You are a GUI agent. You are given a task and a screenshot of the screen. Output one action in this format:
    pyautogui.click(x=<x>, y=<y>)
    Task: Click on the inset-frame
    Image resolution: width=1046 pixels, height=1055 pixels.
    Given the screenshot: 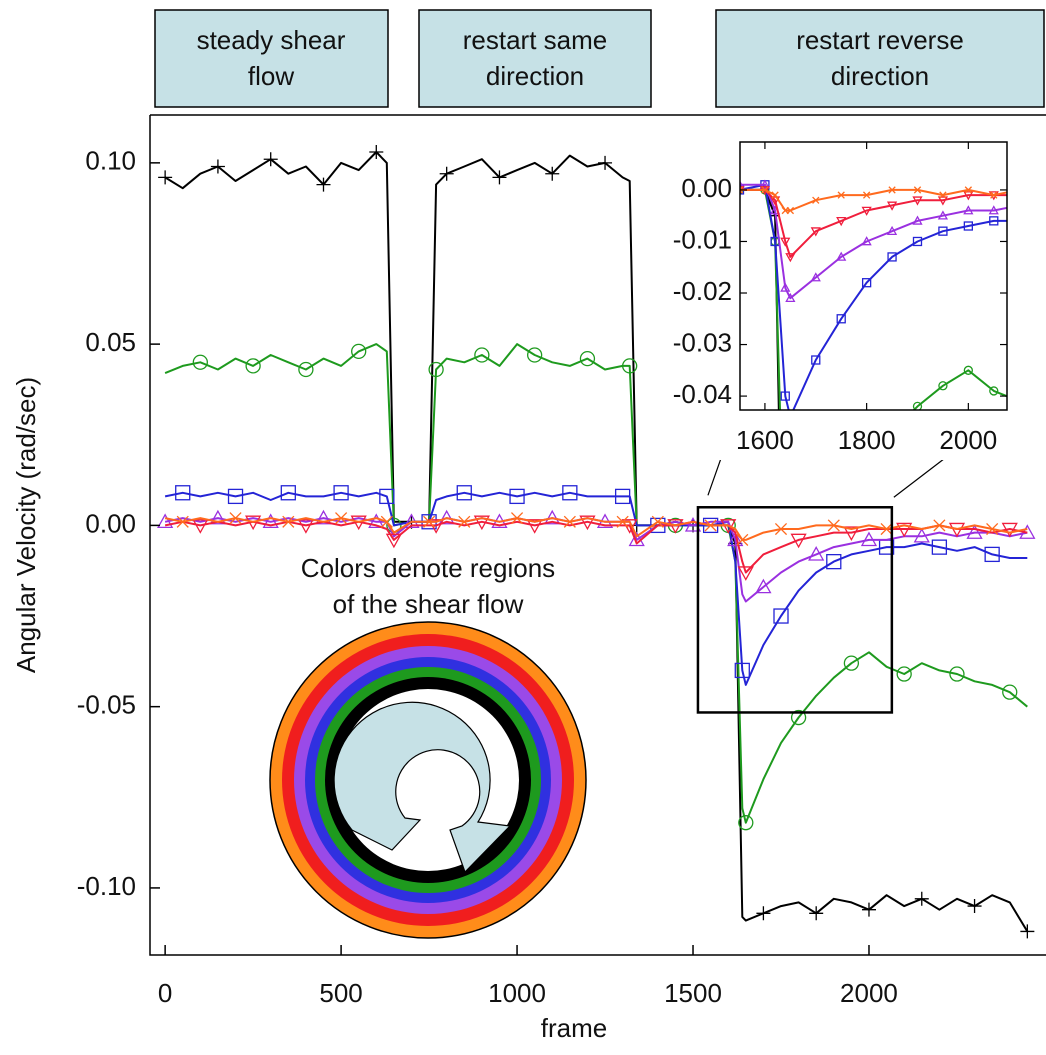 What is the action you would take?
    pyautogui.click(x=873, y=276)
    